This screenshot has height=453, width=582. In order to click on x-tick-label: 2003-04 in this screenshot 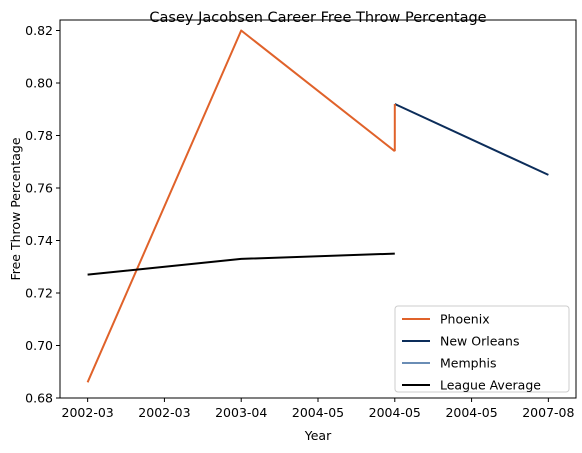, I will do `click(241, 412)`.